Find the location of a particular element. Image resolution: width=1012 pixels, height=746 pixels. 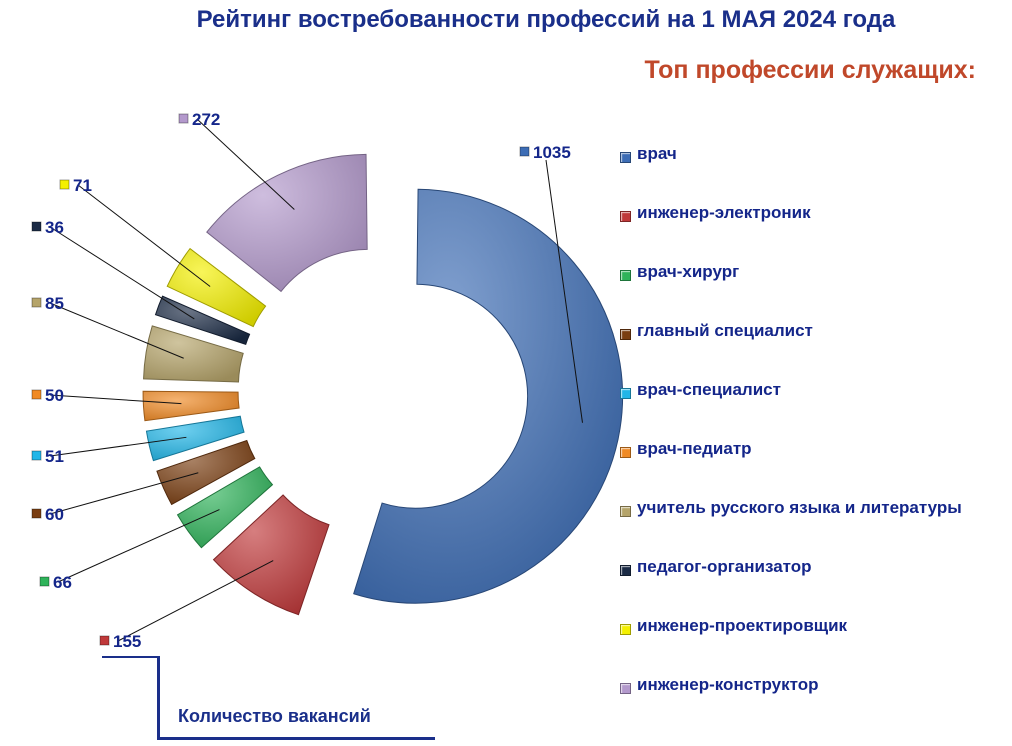

legend-label: врач is located at coordinates (657, 153).